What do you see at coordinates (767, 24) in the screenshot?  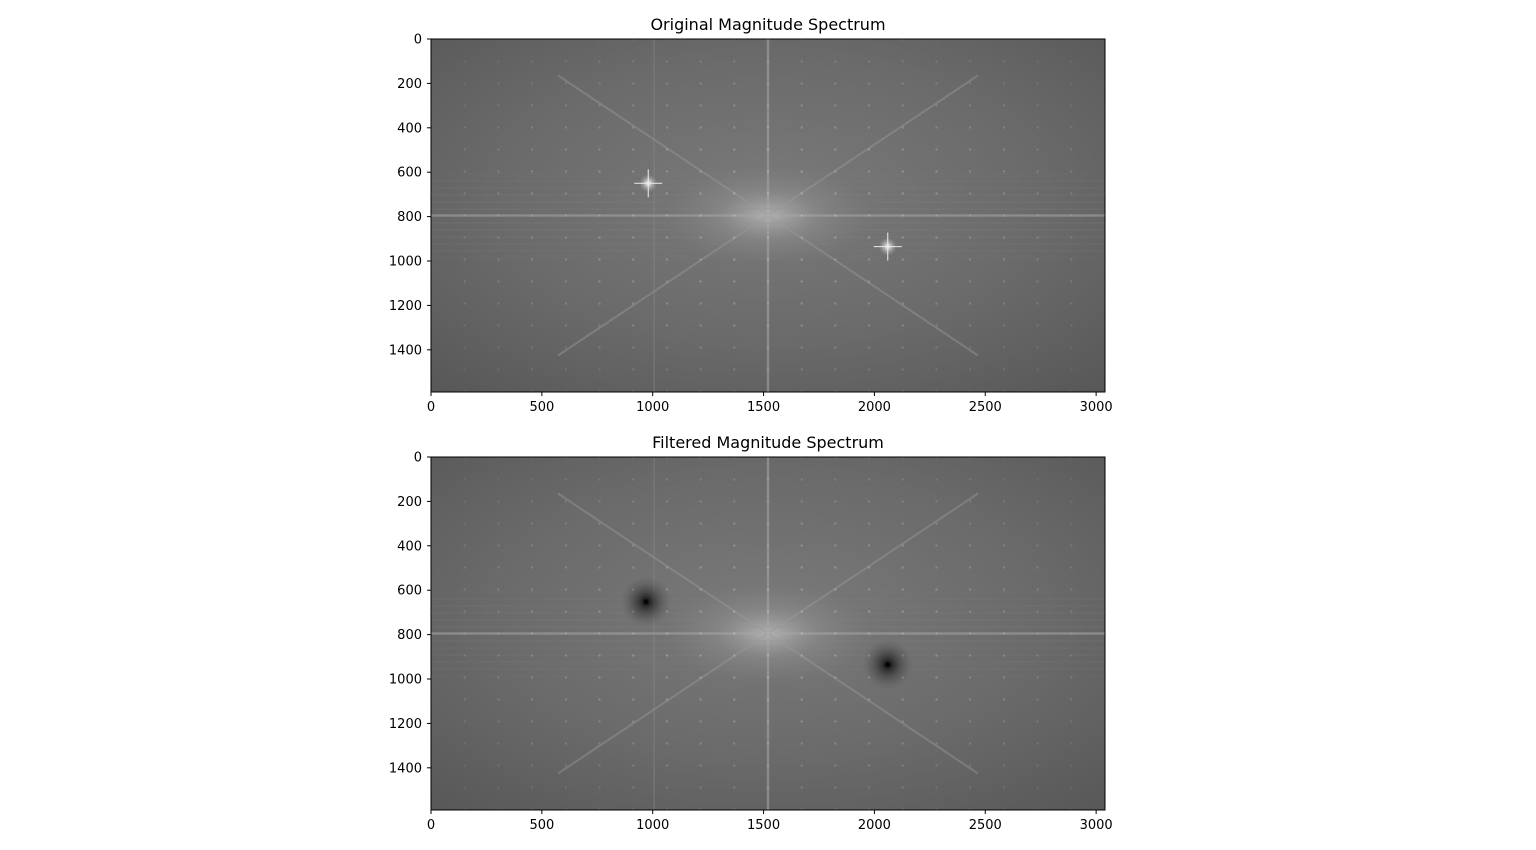 I see `chart-title: Original Magnitude Spectrum` at bounding box center [767, 24].